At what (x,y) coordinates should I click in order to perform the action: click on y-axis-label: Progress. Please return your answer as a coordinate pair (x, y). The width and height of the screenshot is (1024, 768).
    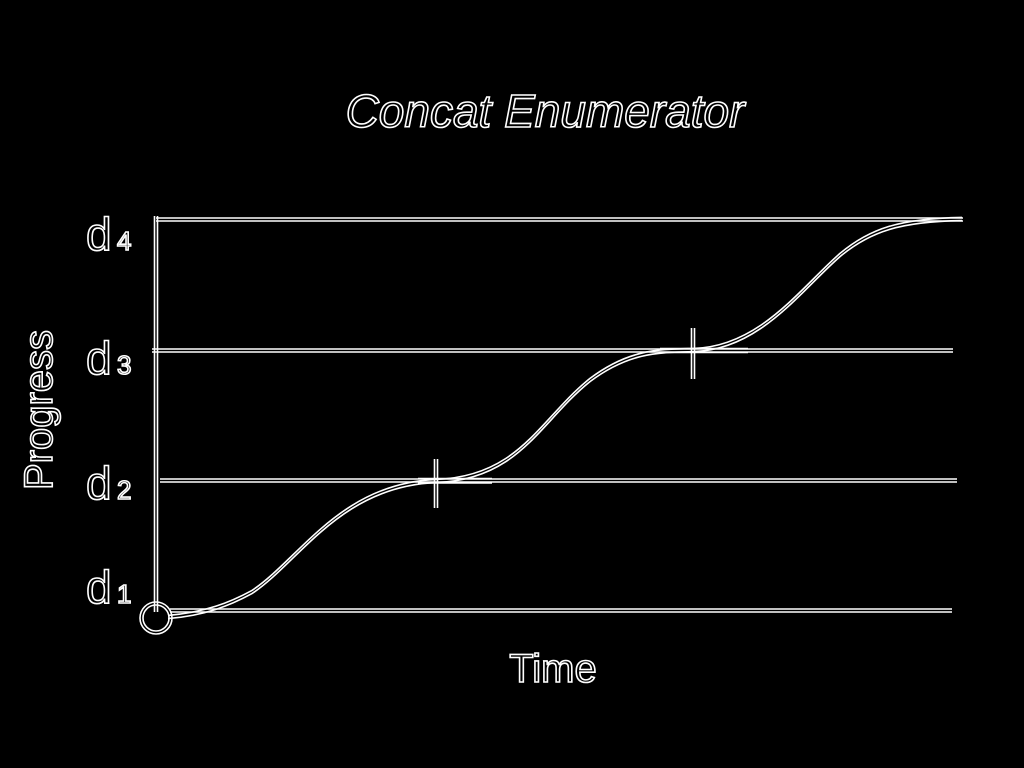
    Looking at the image, I should click on (39, 410).